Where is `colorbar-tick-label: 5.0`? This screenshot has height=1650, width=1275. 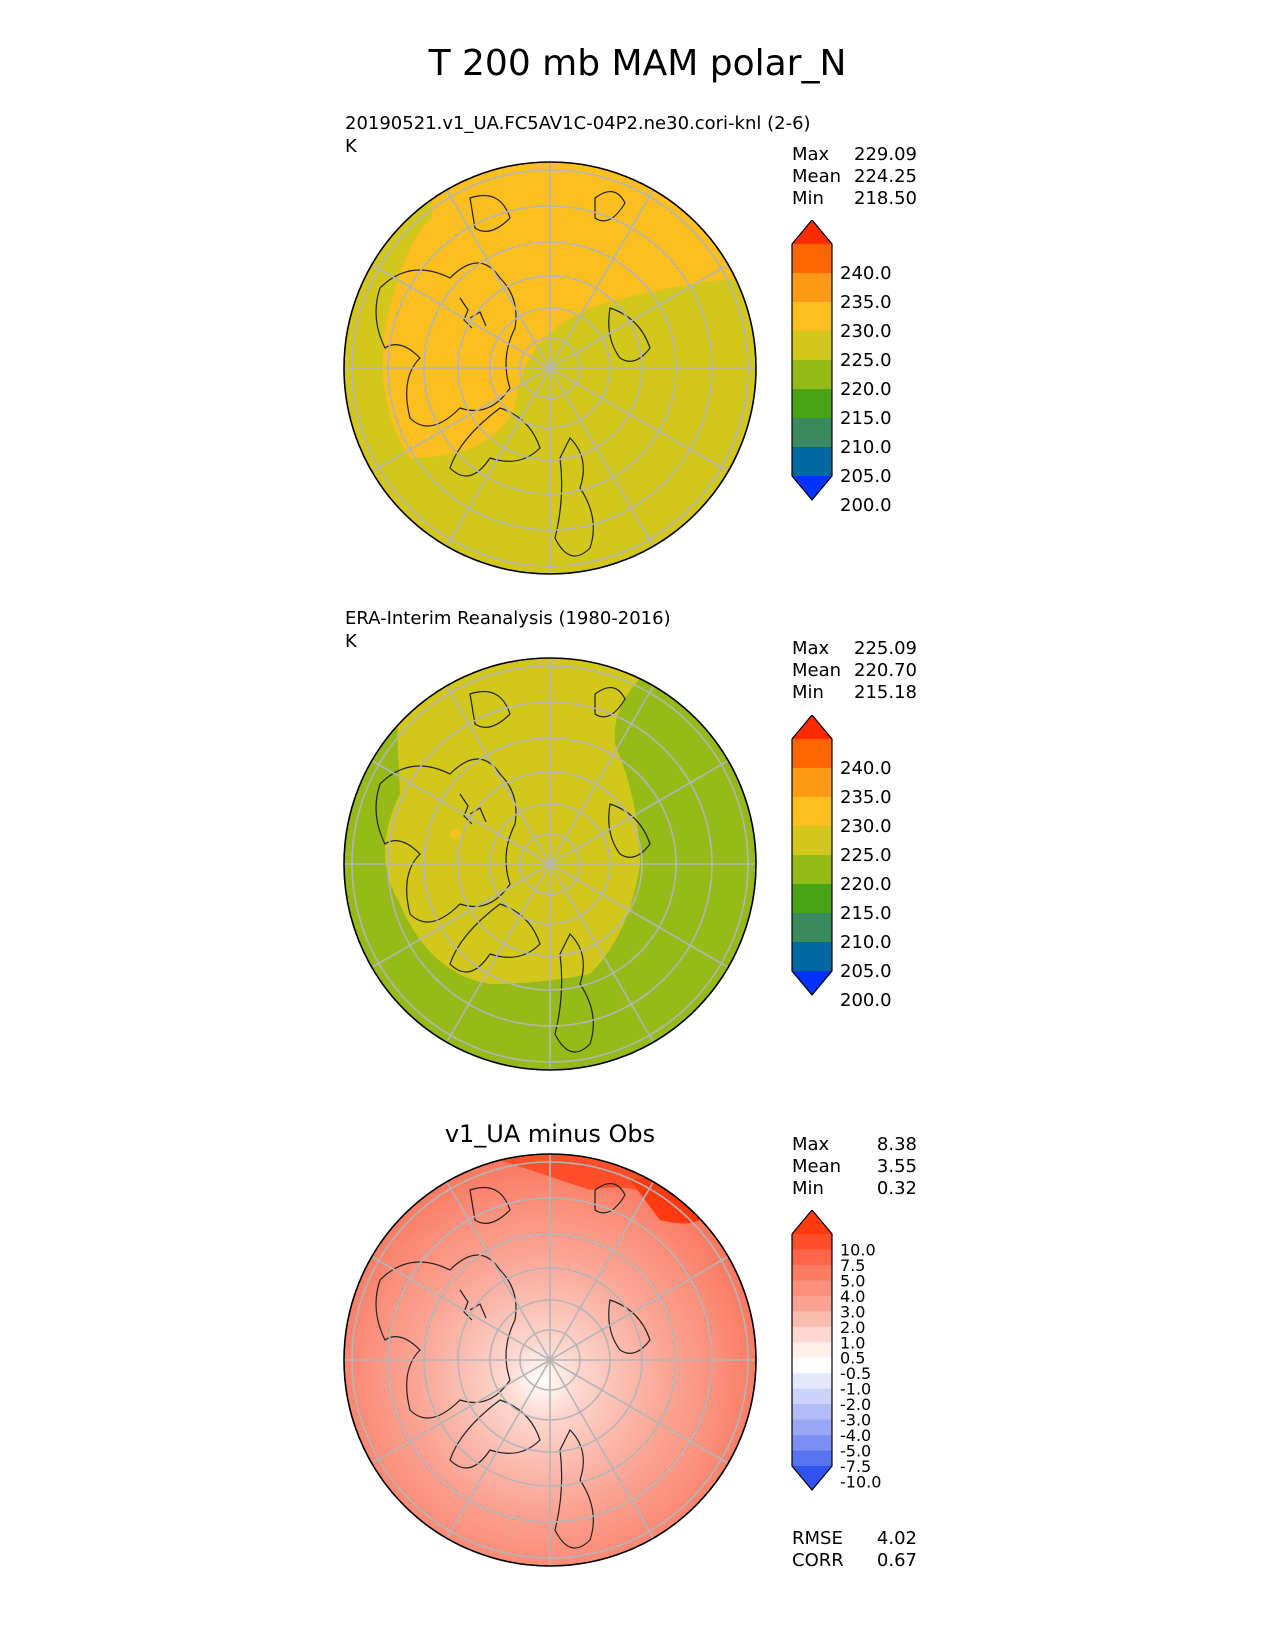 colorbar-tick-label: 5.0 is located at coordinates (852, 1280).